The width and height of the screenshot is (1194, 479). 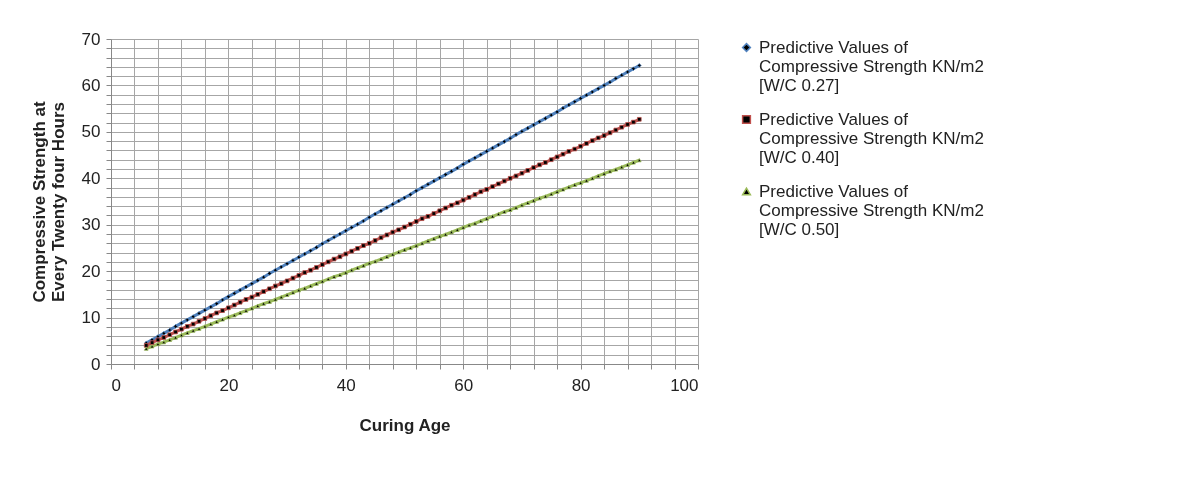 I want to click on x-tick-label: 80, so click(x=581, y=385).